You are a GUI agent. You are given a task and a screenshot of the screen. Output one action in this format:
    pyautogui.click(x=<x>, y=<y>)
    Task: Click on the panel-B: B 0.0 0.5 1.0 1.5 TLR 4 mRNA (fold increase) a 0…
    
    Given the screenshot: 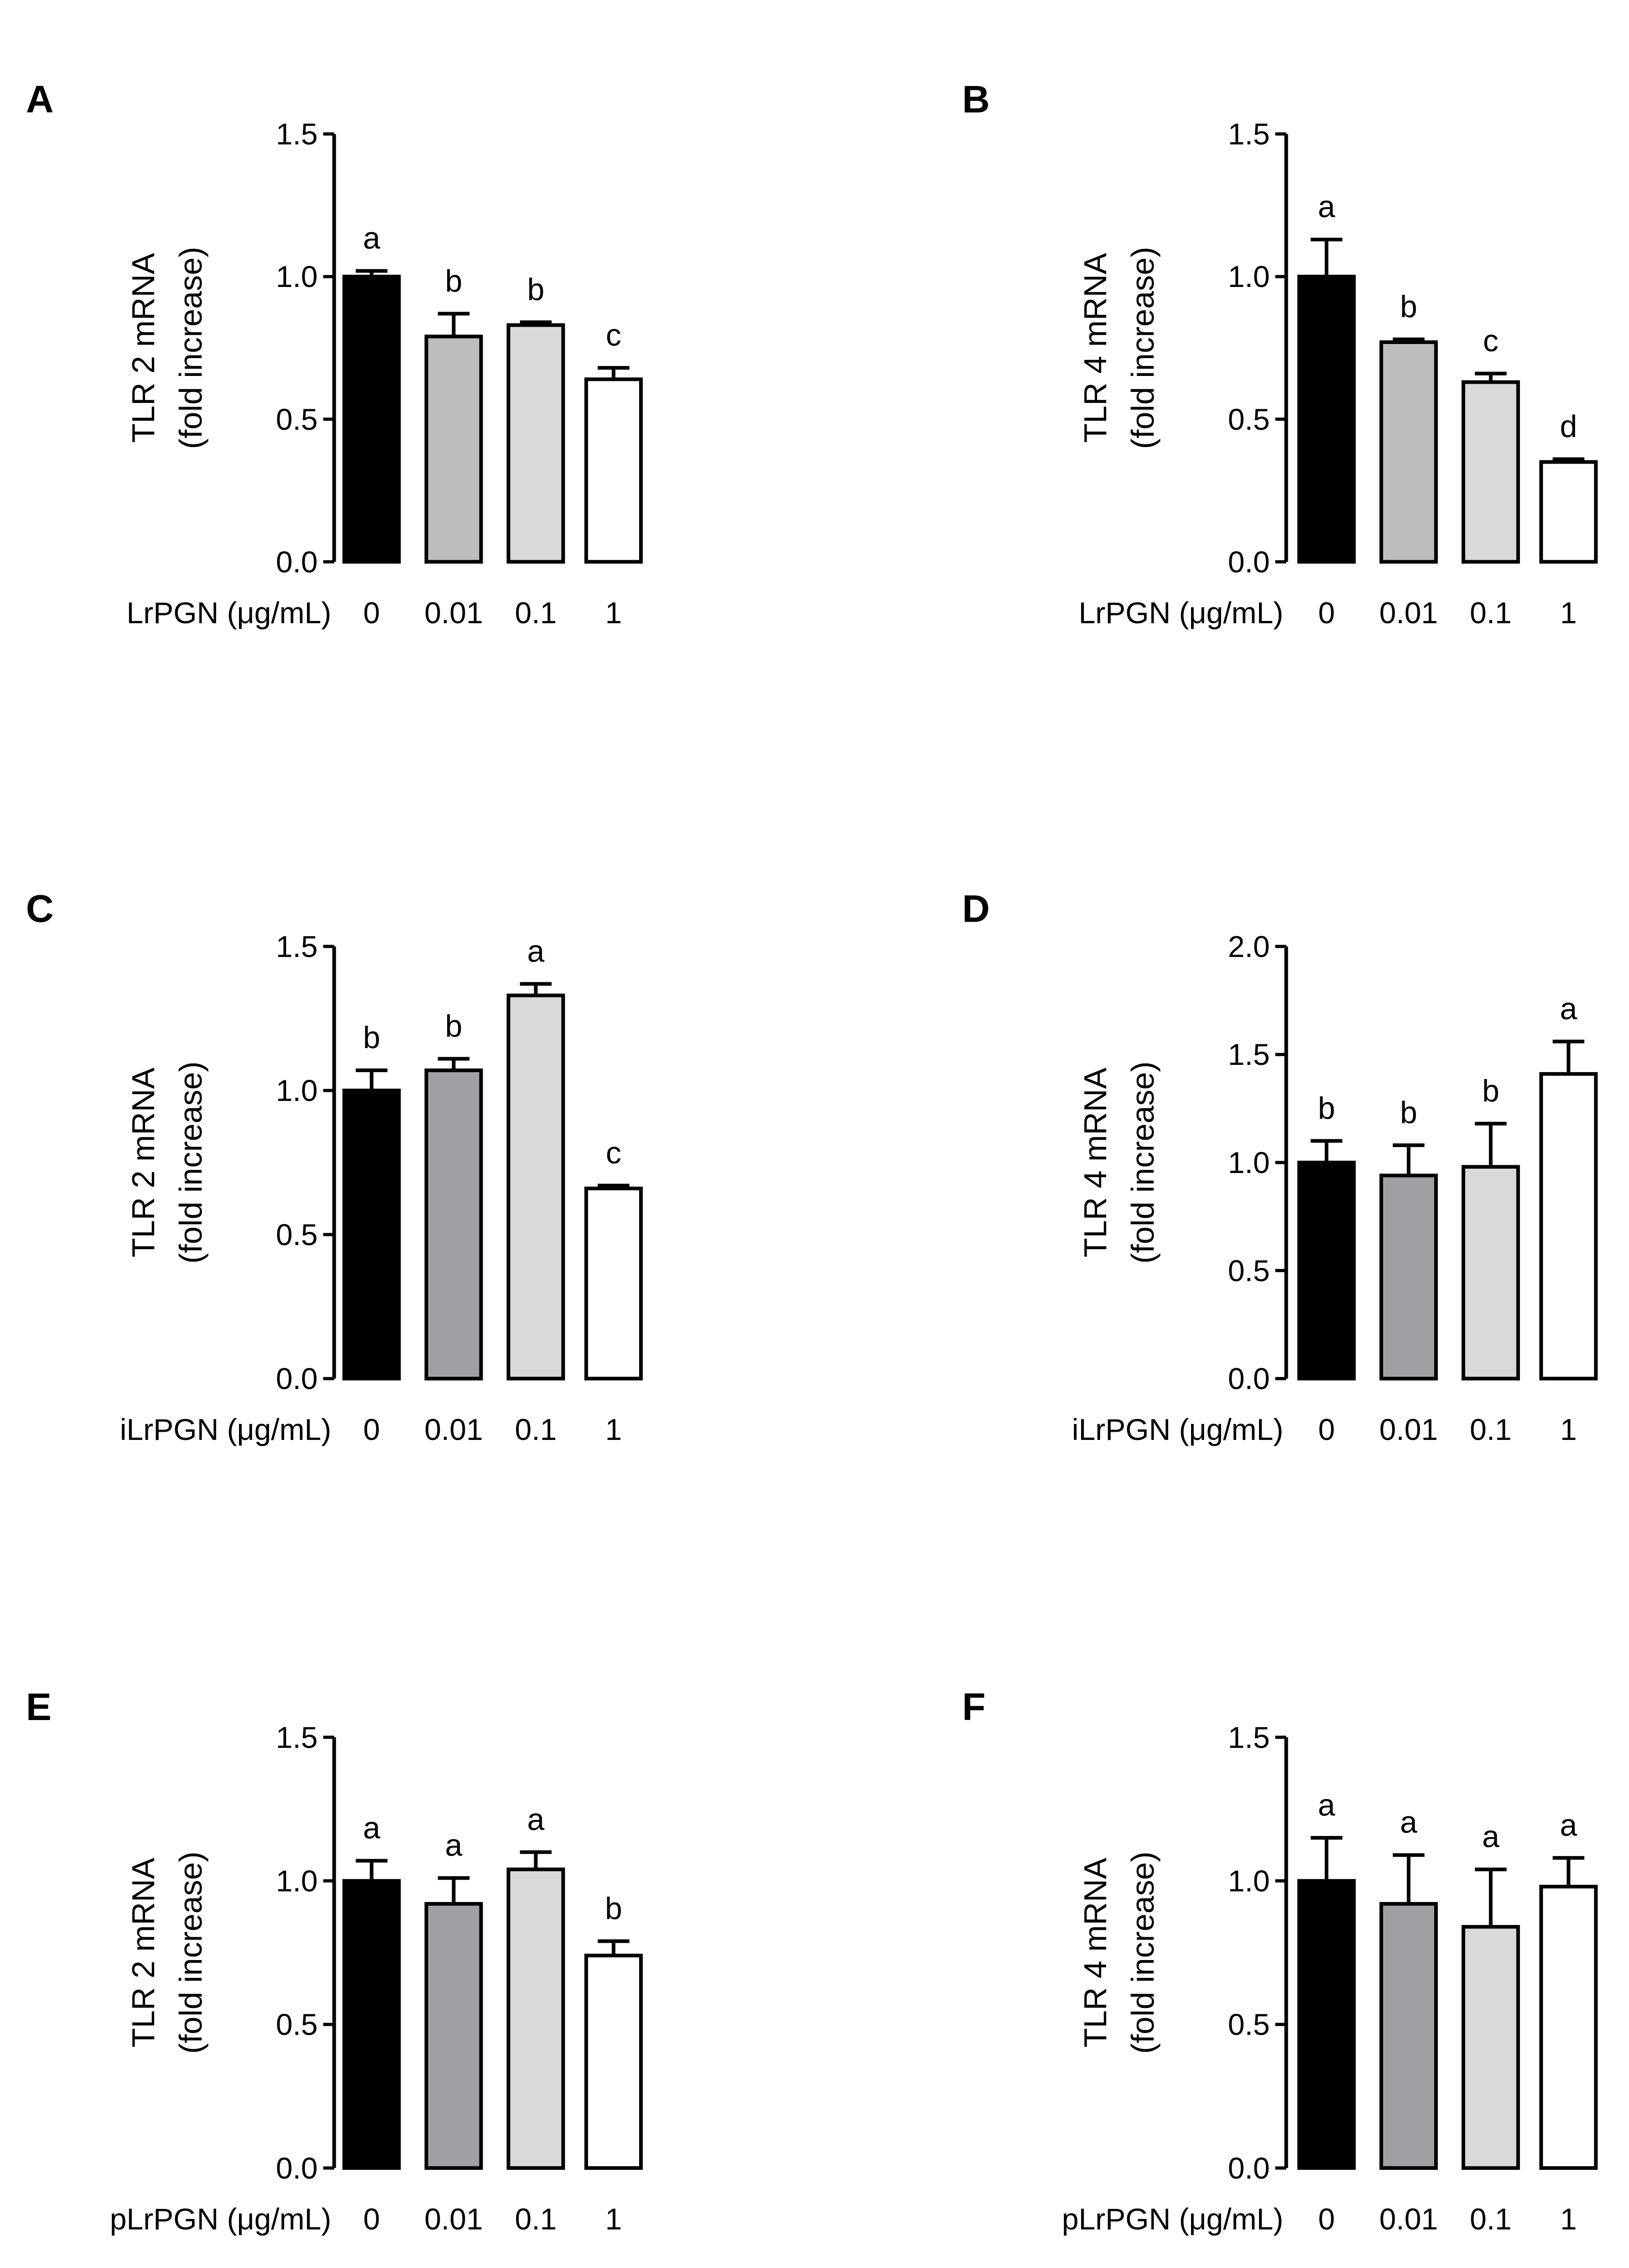 What is the action you would take?
    pyautogui.click(x=1280, y=354)
    